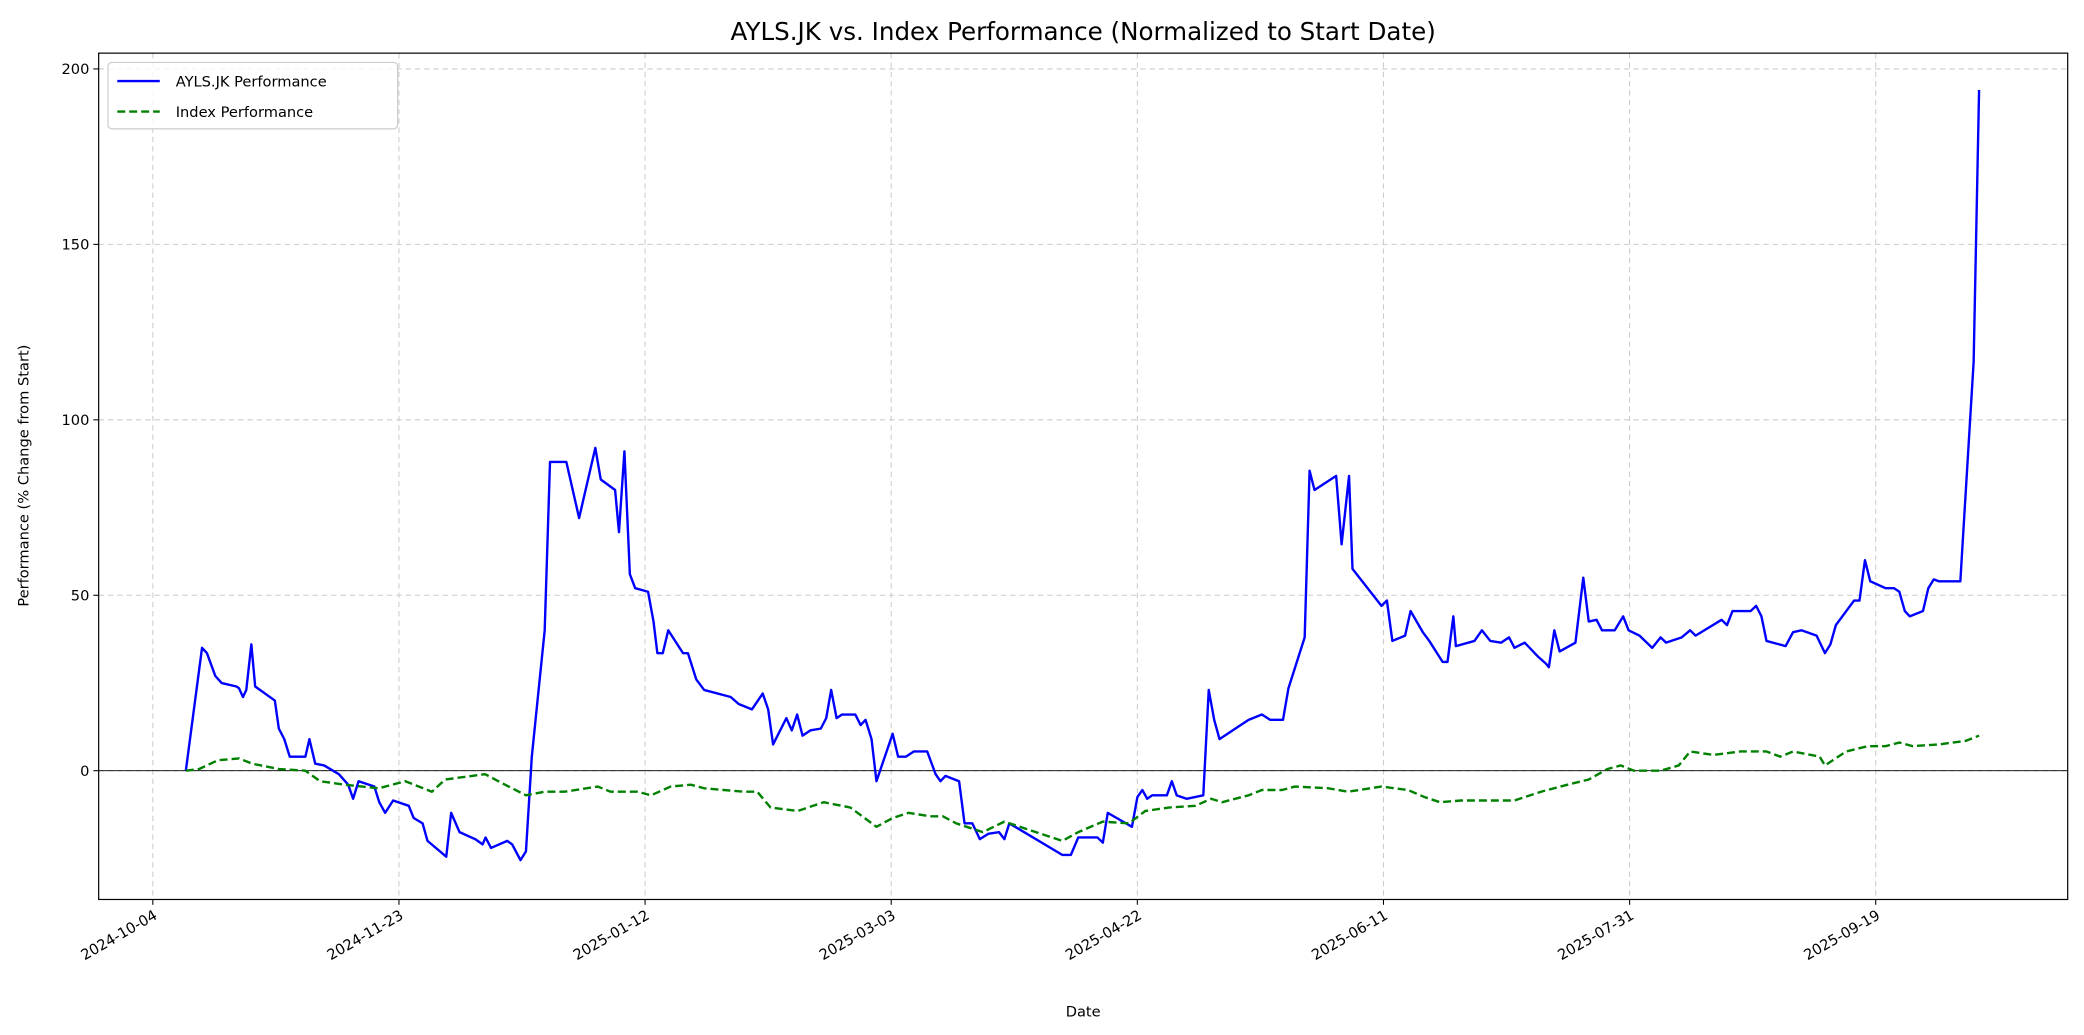 The height and width of the screenshot is (1035, 2084). Describe the element at coordinates (75, 245) in the screenshot. I see `y-tick-label: 150` at that location.